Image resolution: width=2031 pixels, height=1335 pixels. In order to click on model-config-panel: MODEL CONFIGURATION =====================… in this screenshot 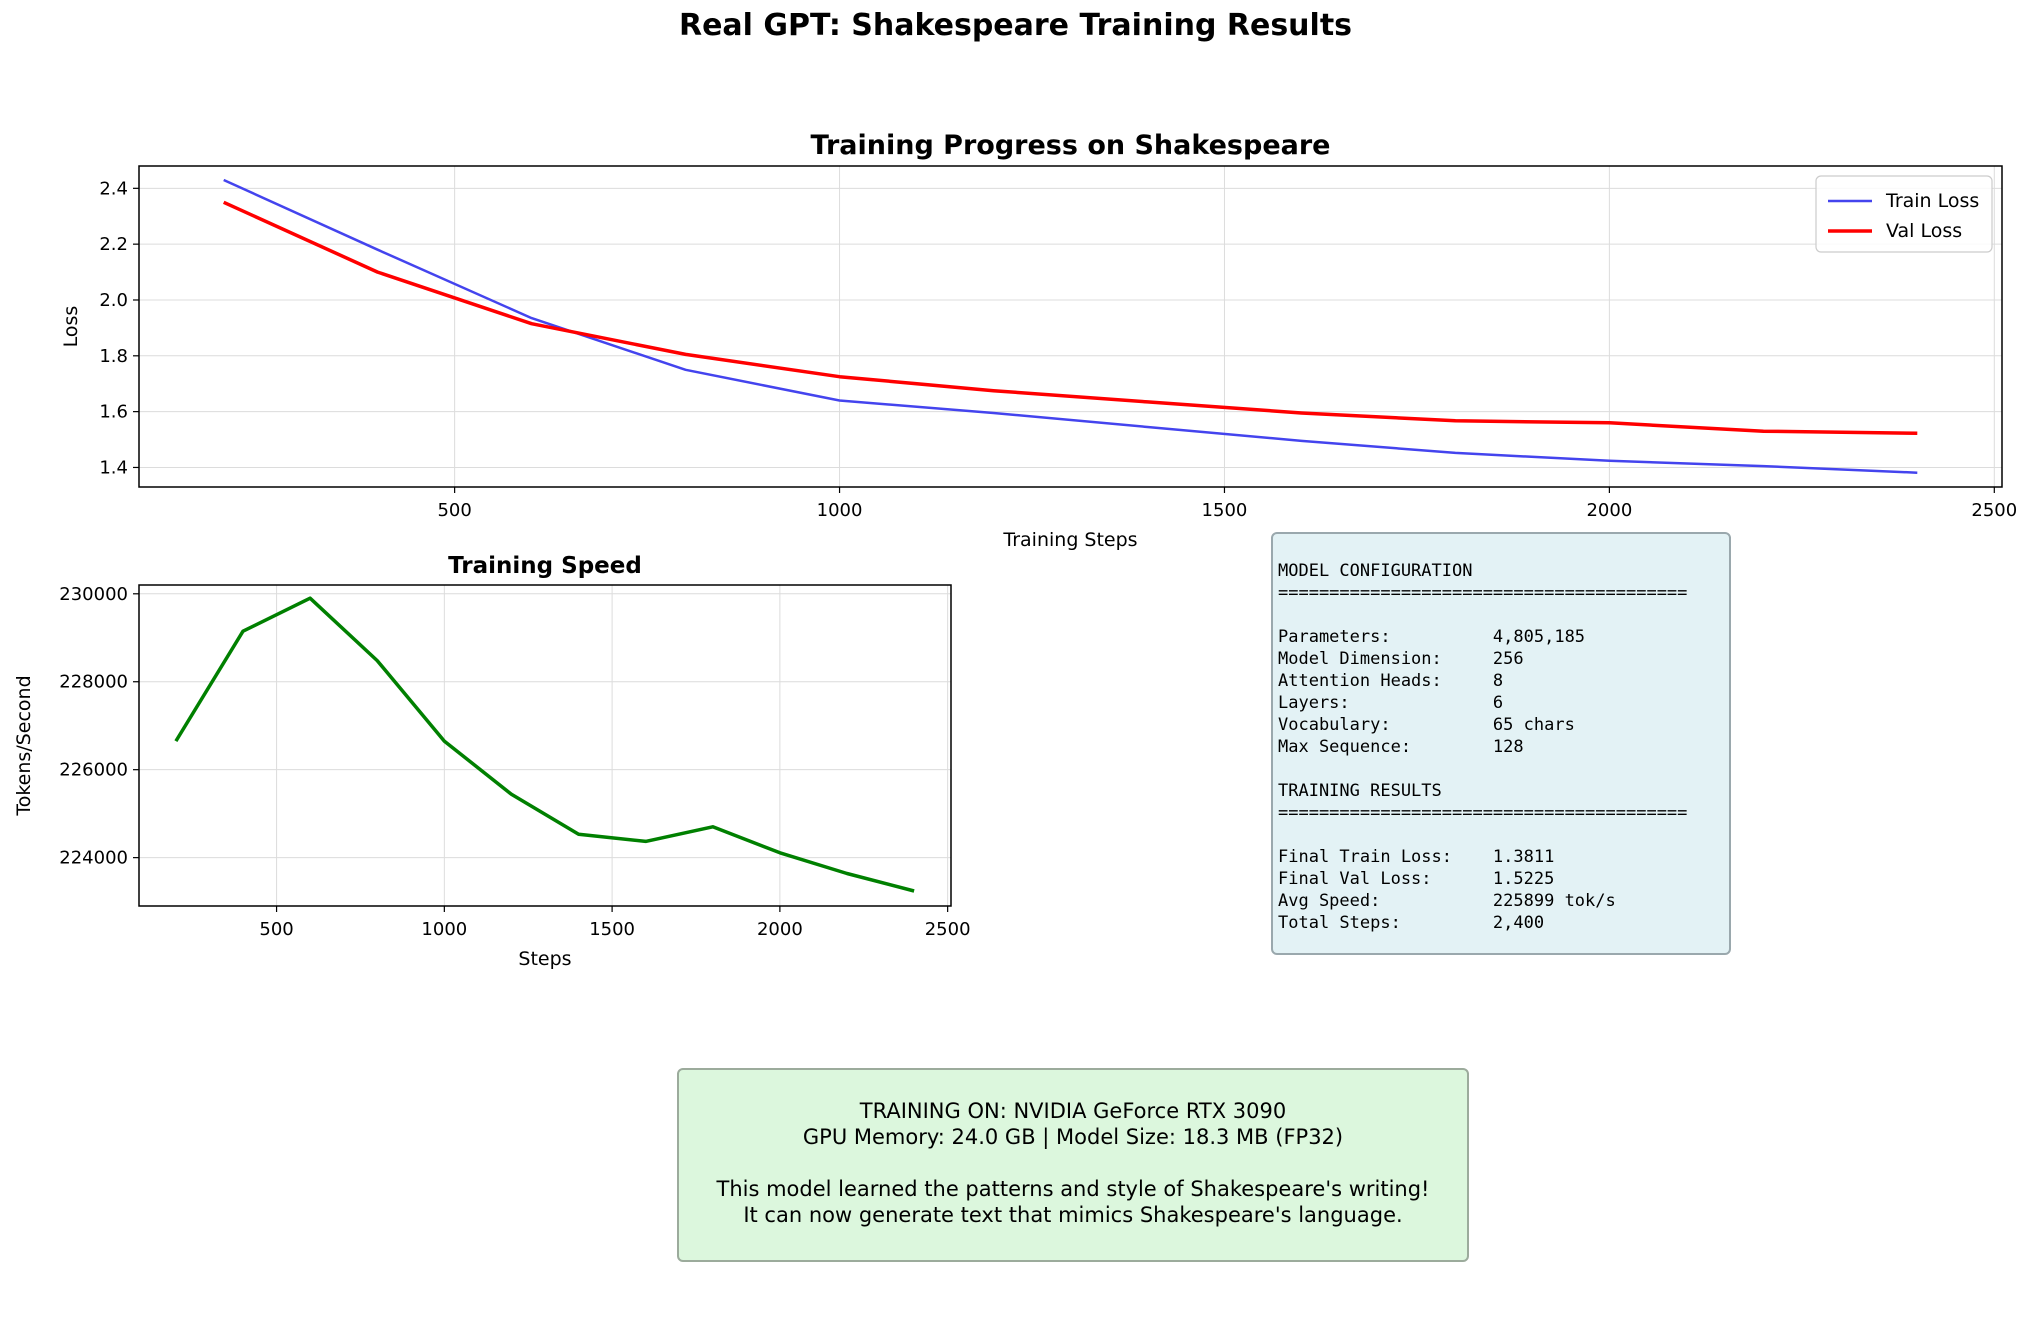, I will do `click(1501, 743)`.